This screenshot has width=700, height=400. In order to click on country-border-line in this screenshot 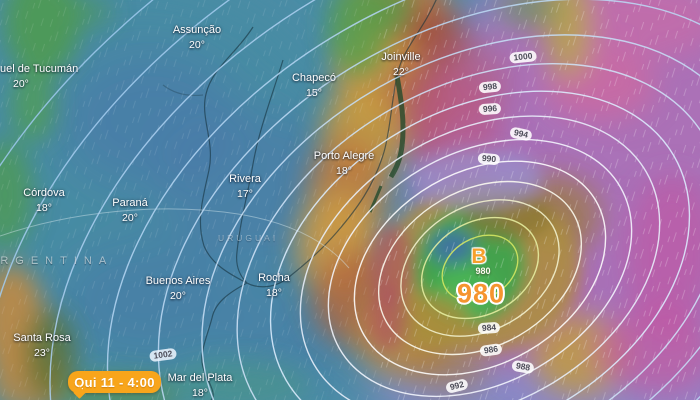, I will do `click(175, 238)`.